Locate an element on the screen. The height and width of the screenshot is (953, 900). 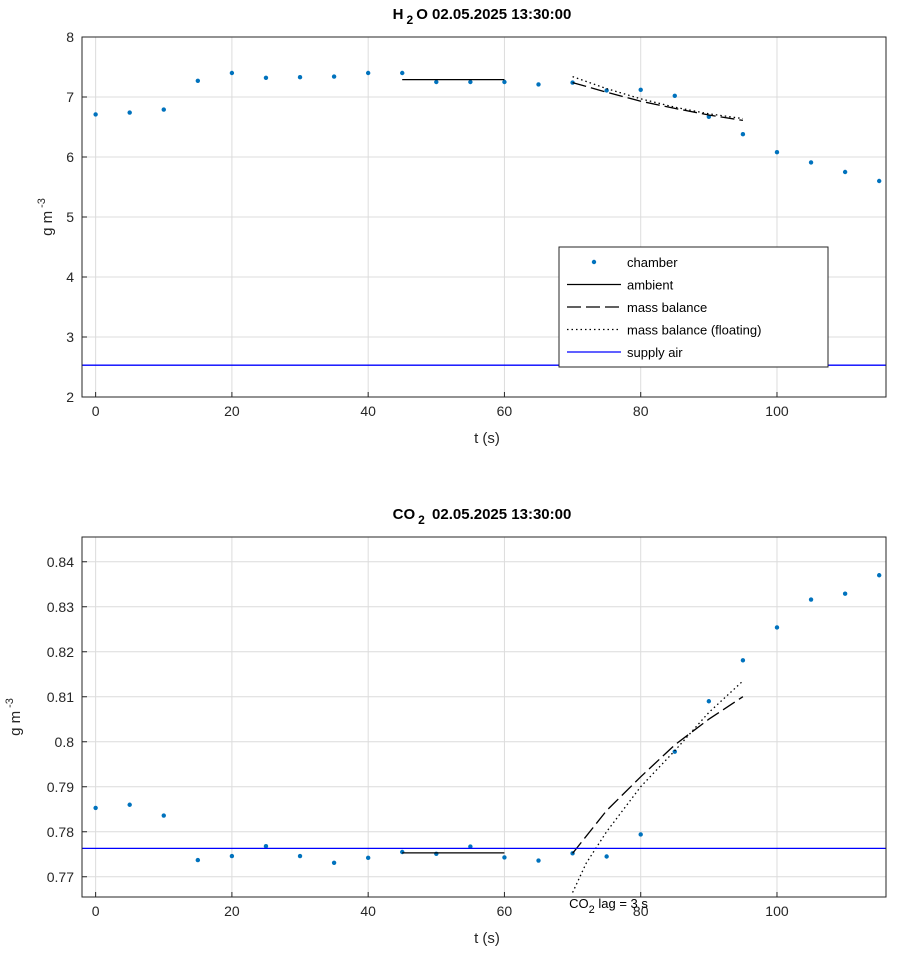
y-tick-label: 0.78 is located at coordinates (60, 832).